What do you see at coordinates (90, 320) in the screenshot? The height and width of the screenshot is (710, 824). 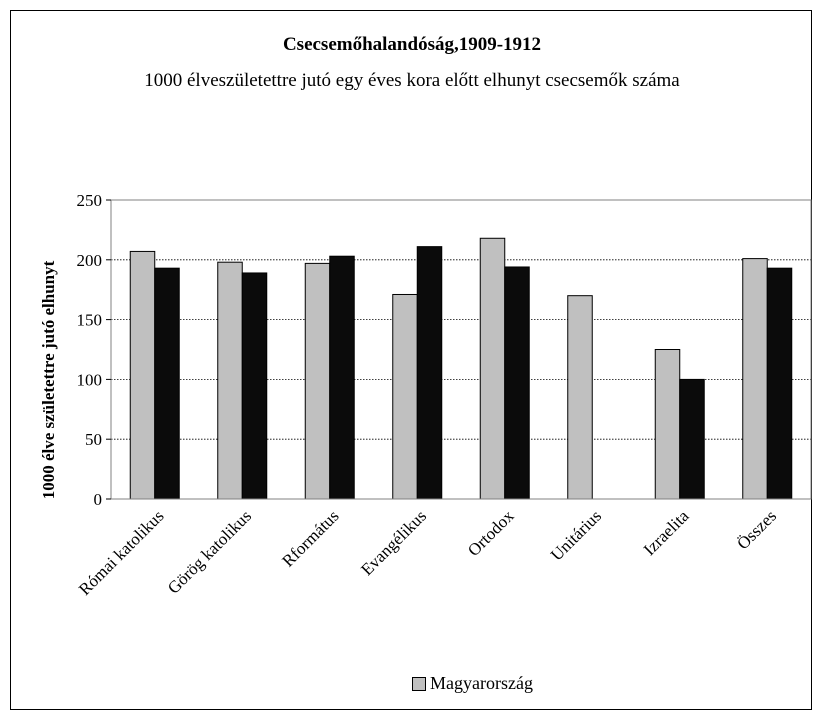 I see `y-tick-label: 150` at bounding box center [90, 320].